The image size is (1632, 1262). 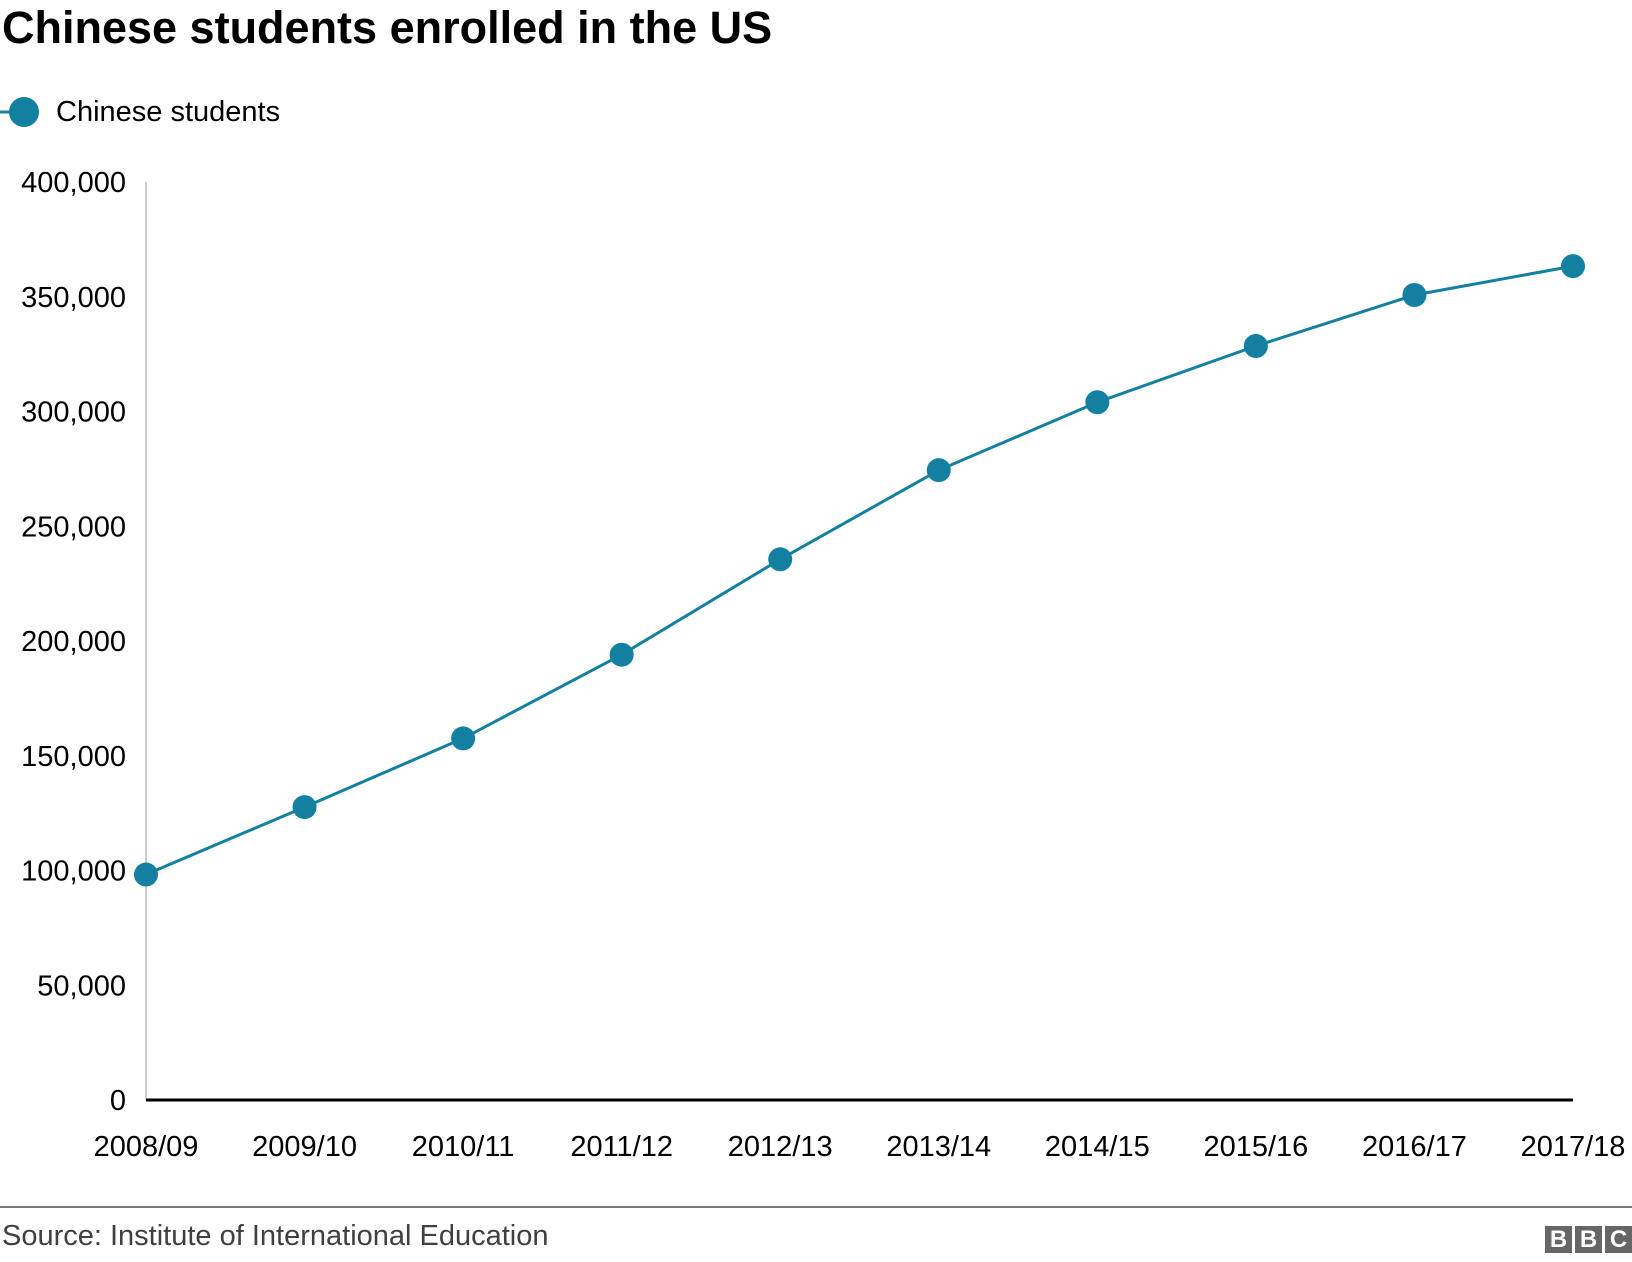 What do you see at coordinates (816, 1207) in the screenshot?
I see `footer-divider` at bounding box center [816, 1207].